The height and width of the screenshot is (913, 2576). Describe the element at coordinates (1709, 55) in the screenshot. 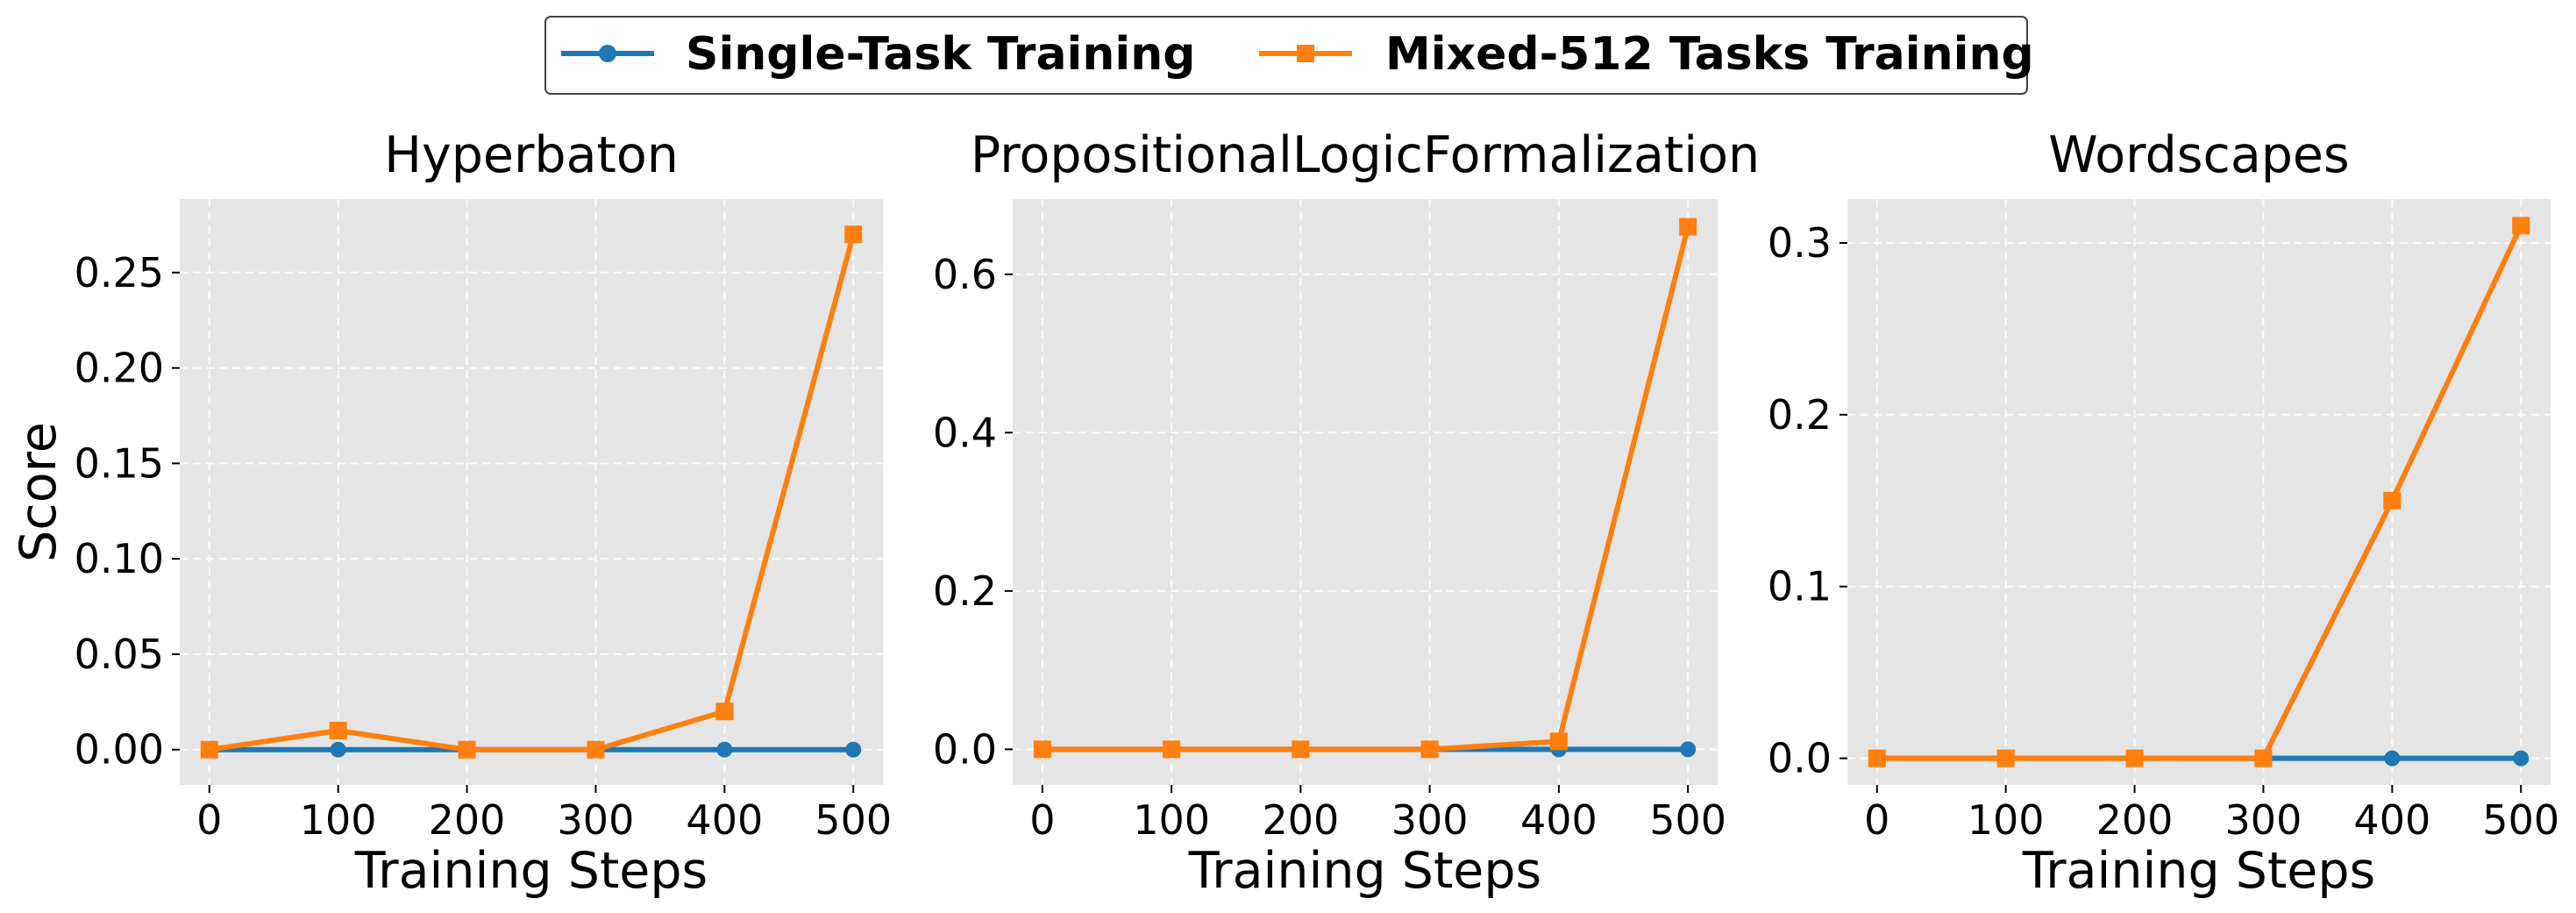

I see `legend-label-mixed-512: Mixed-512 Tasks Training` at that location.